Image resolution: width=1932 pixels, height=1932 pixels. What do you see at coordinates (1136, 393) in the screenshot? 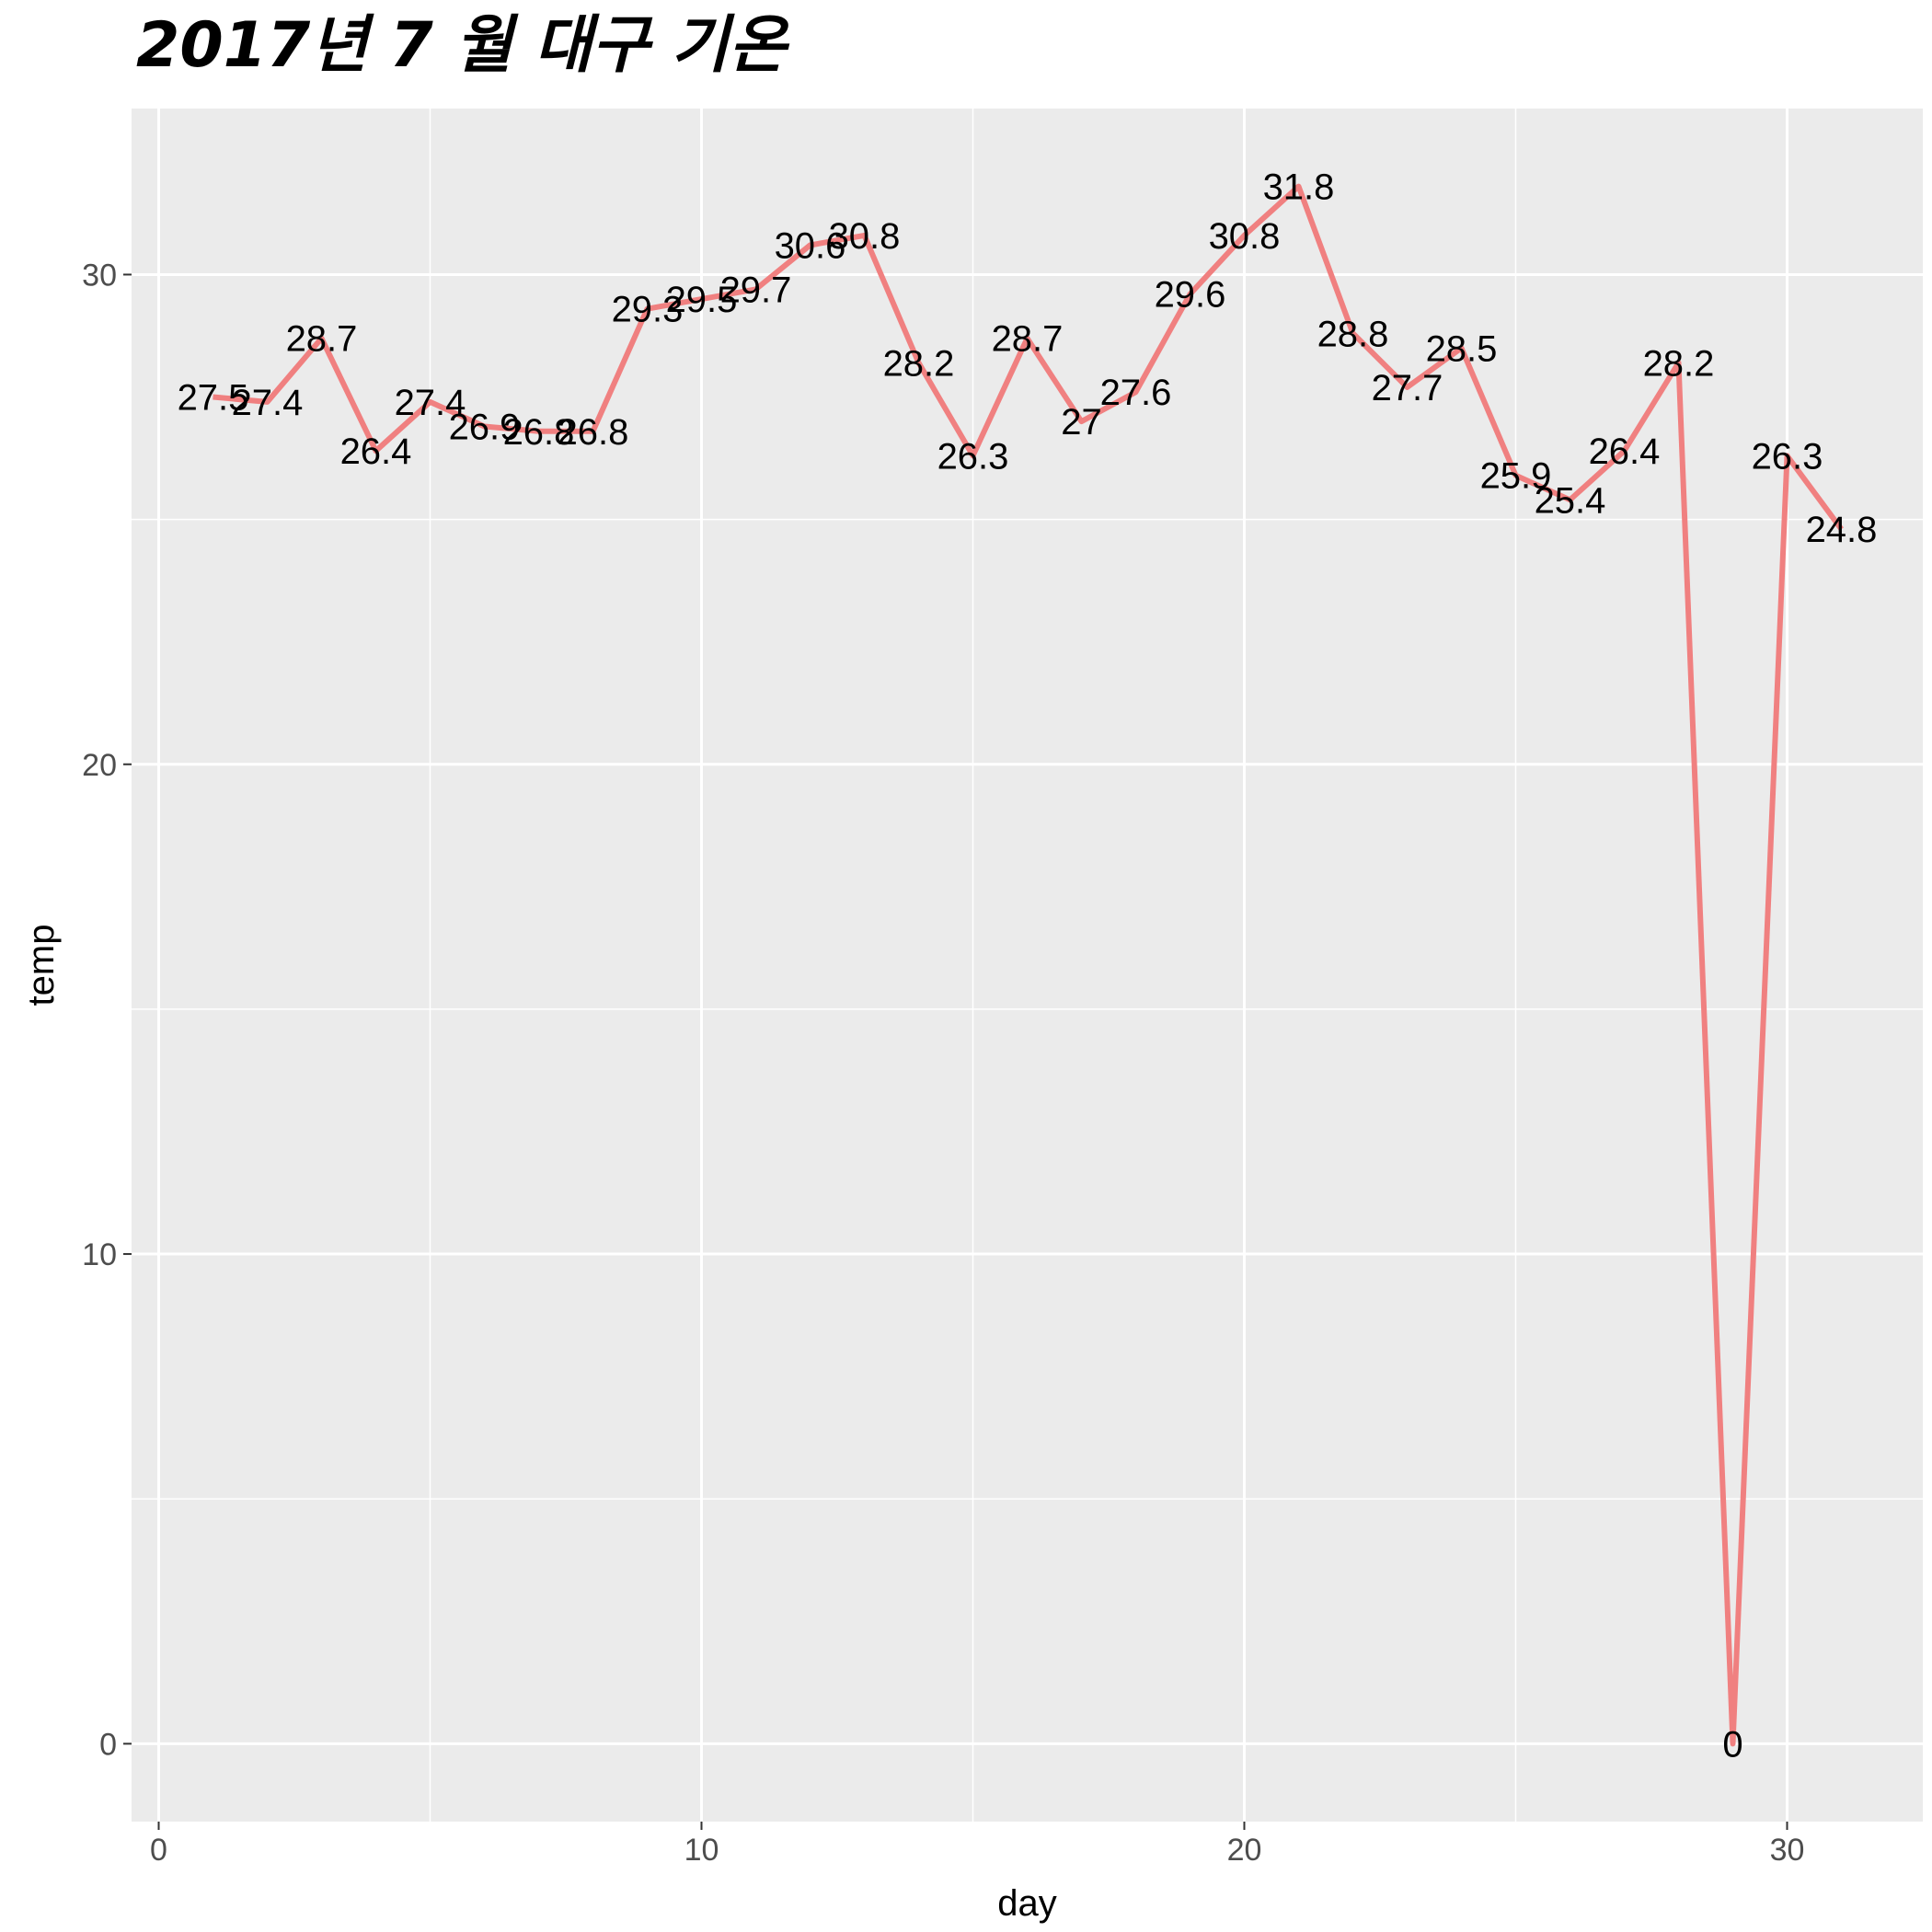
I see `data-label: 27.6` at bounding box center [1136, 393].